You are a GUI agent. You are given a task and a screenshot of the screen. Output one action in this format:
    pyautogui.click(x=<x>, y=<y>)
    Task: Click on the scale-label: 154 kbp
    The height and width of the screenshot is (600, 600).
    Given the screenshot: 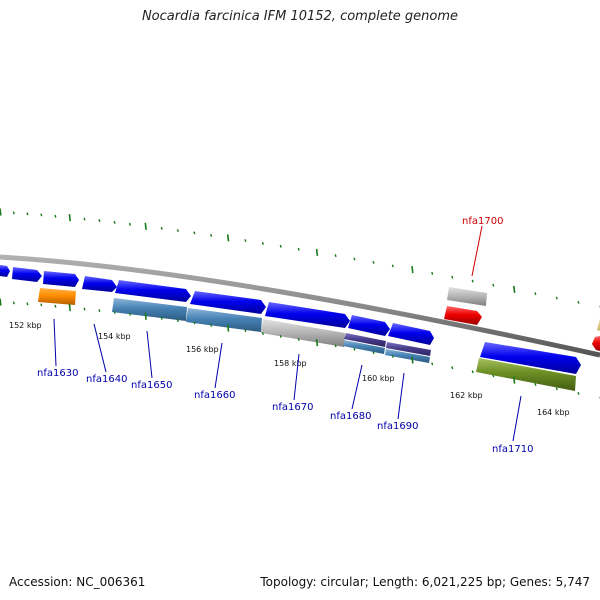 What is the action you would take?
    pyautogui.click(x=114, y=336)
    